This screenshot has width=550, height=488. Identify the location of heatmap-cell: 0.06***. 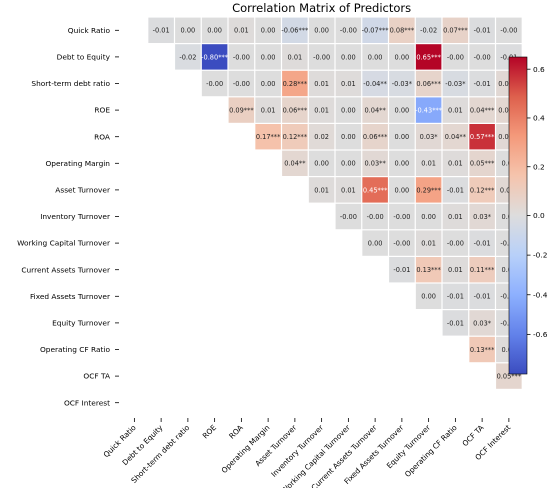
(295, 110).